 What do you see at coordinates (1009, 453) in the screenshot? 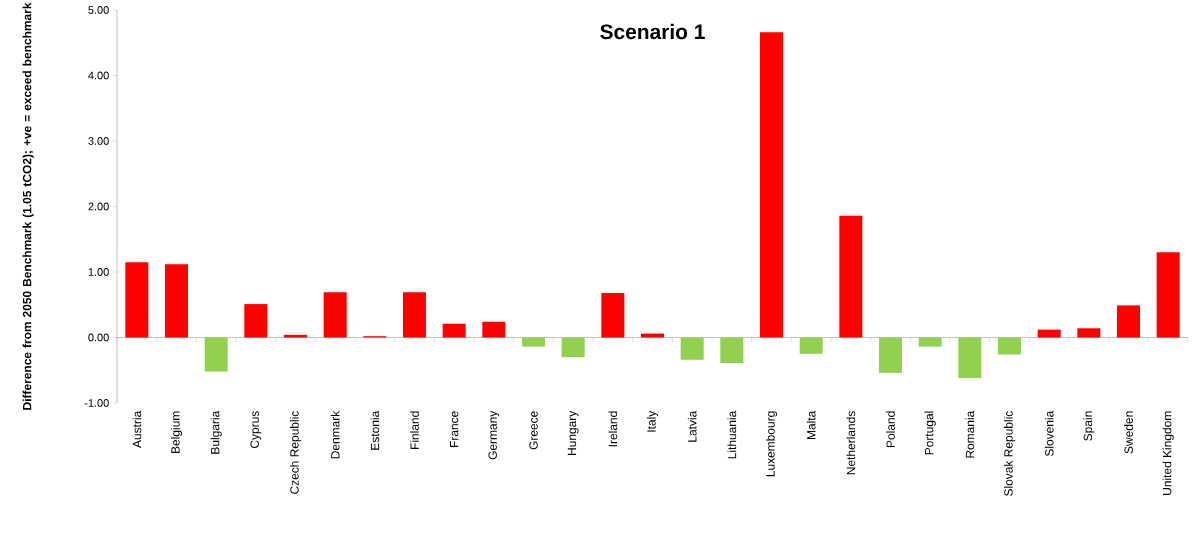
I see `x-tick-label: Slovak Republic` at bounding box center [1009, 453].